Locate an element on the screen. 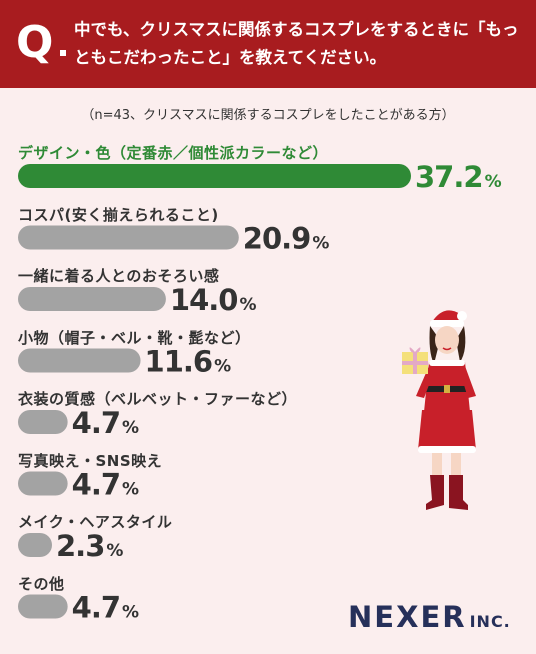  data-label: 14.0% is located at coordinates (213, 300).